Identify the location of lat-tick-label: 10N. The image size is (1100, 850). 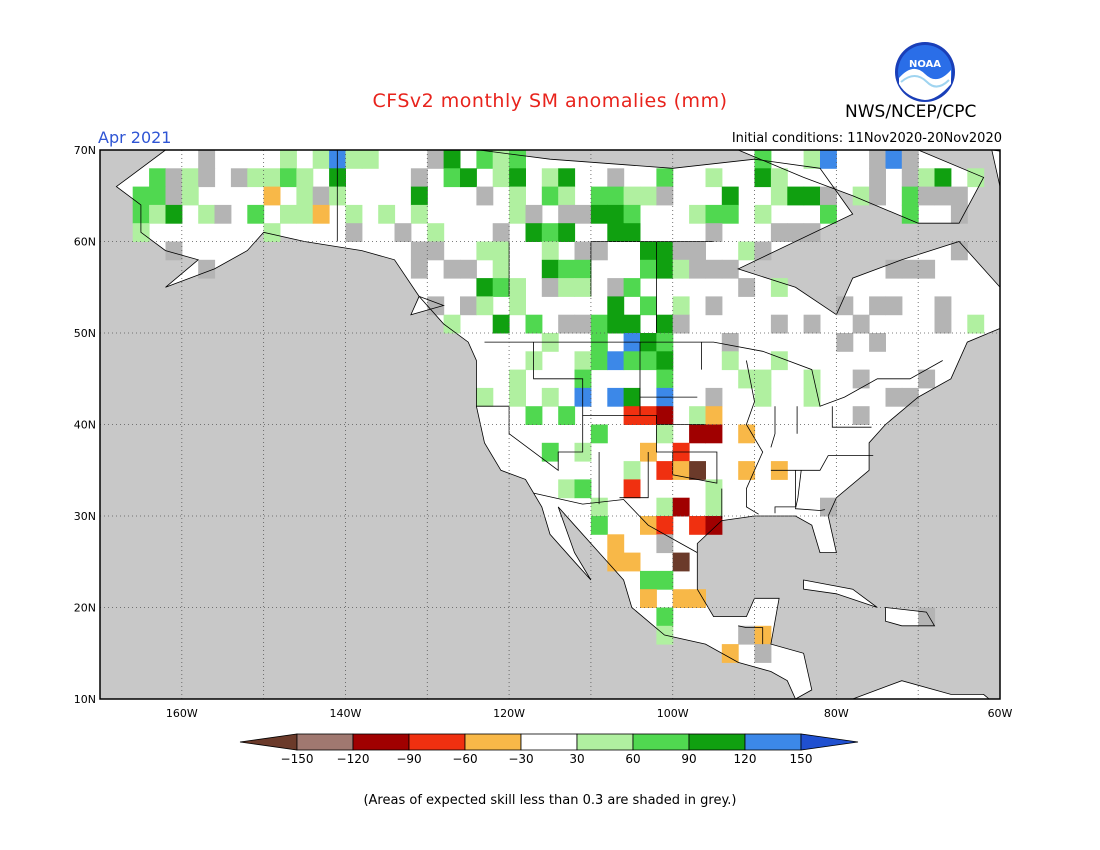
(85, 699).